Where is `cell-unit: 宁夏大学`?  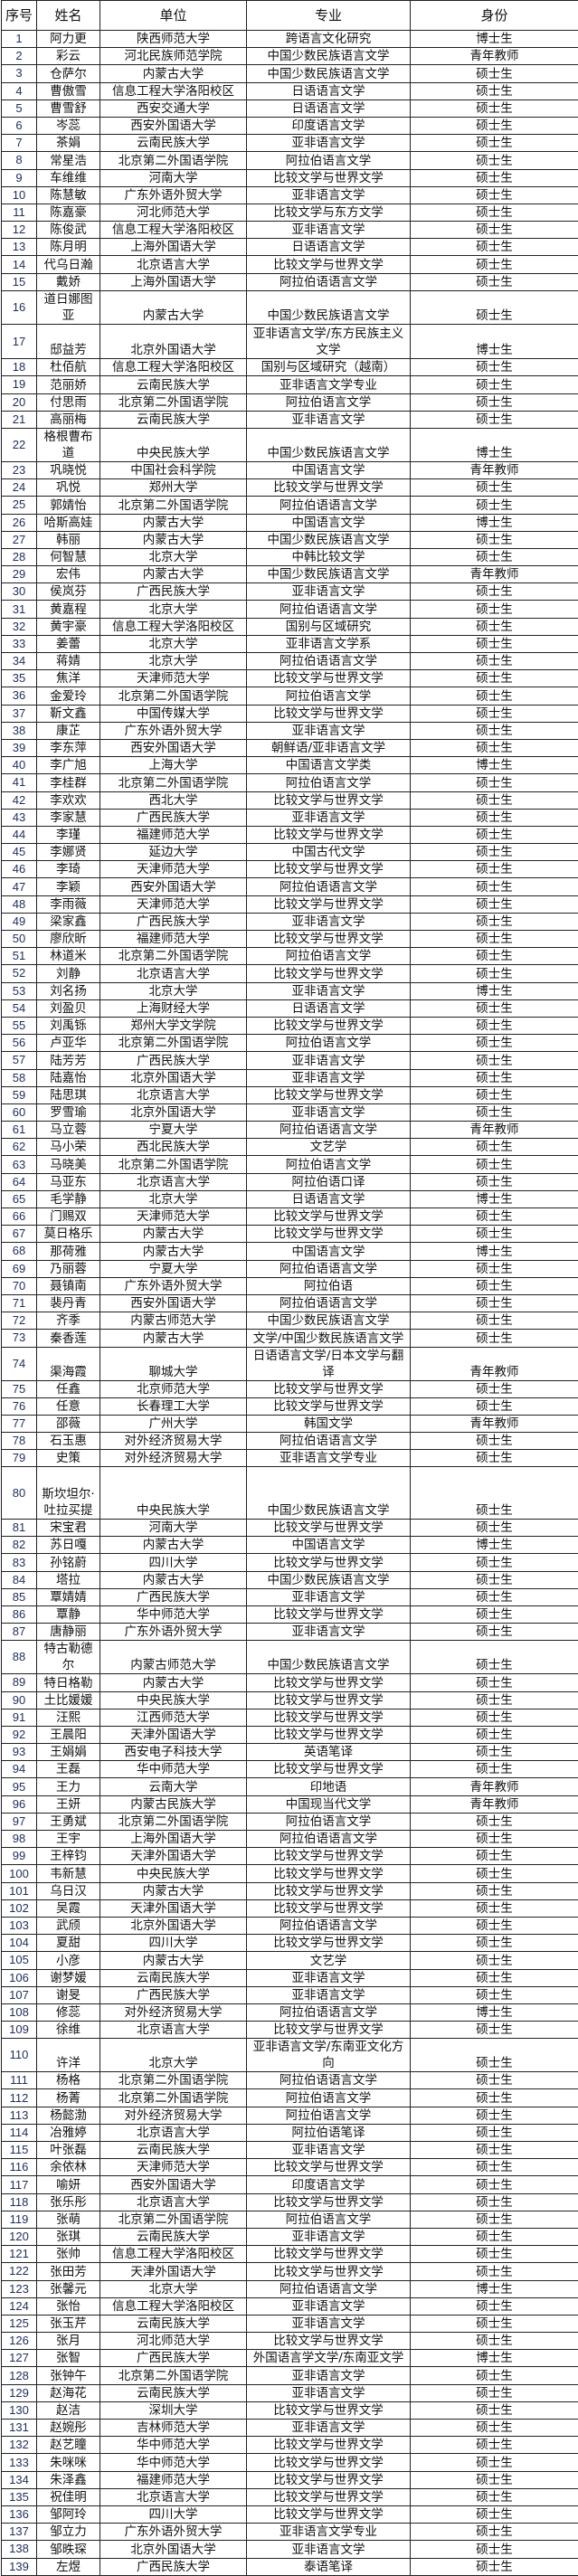 cell-unit: 宁夏大学 is located at coordinates (173, 1131).